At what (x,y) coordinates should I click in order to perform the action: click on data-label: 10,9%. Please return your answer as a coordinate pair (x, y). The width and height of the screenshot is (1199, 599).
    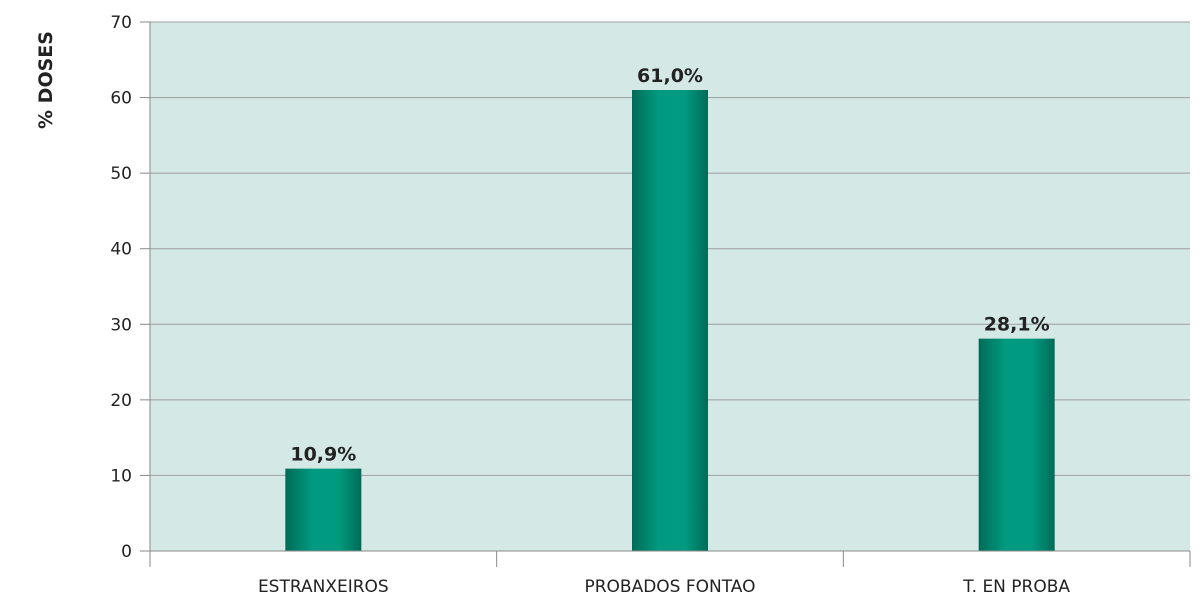
    Looking at the image, I should click on (323, 455).